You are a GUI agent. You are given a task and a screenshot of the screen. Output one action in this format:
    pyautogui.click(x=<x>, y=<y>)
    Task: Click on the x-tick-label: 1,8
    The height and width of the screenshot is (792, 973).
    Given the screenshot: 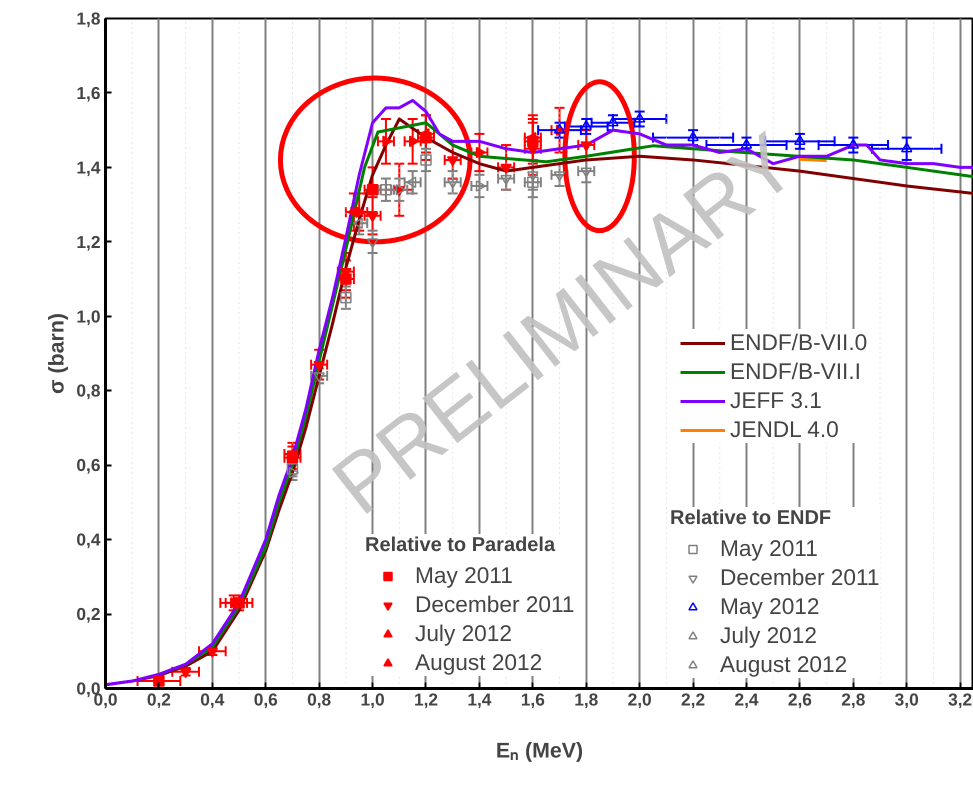 What is the action you would take?
    pyautogui.click(x=586, y=700)
    